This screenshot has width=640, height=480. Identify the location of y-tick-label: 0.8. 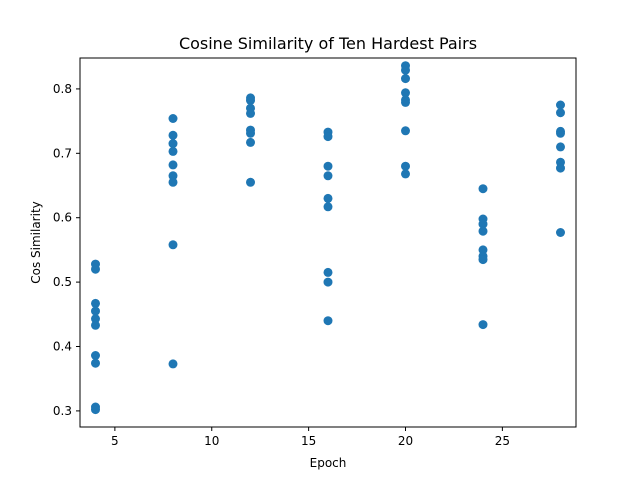
(62, 89).